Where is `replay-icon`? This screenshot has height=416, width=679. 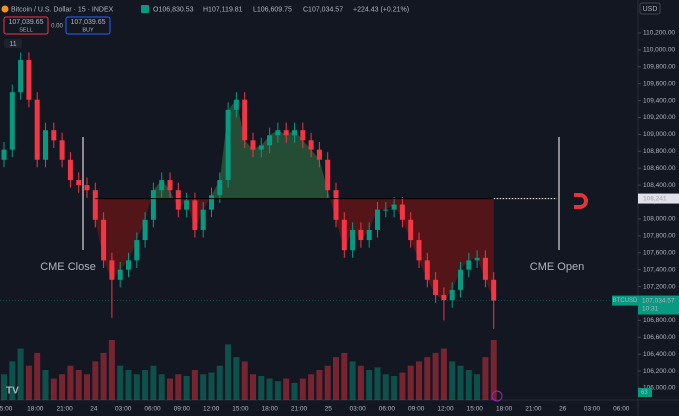
replay-icon is located at coordinates (497, 396).